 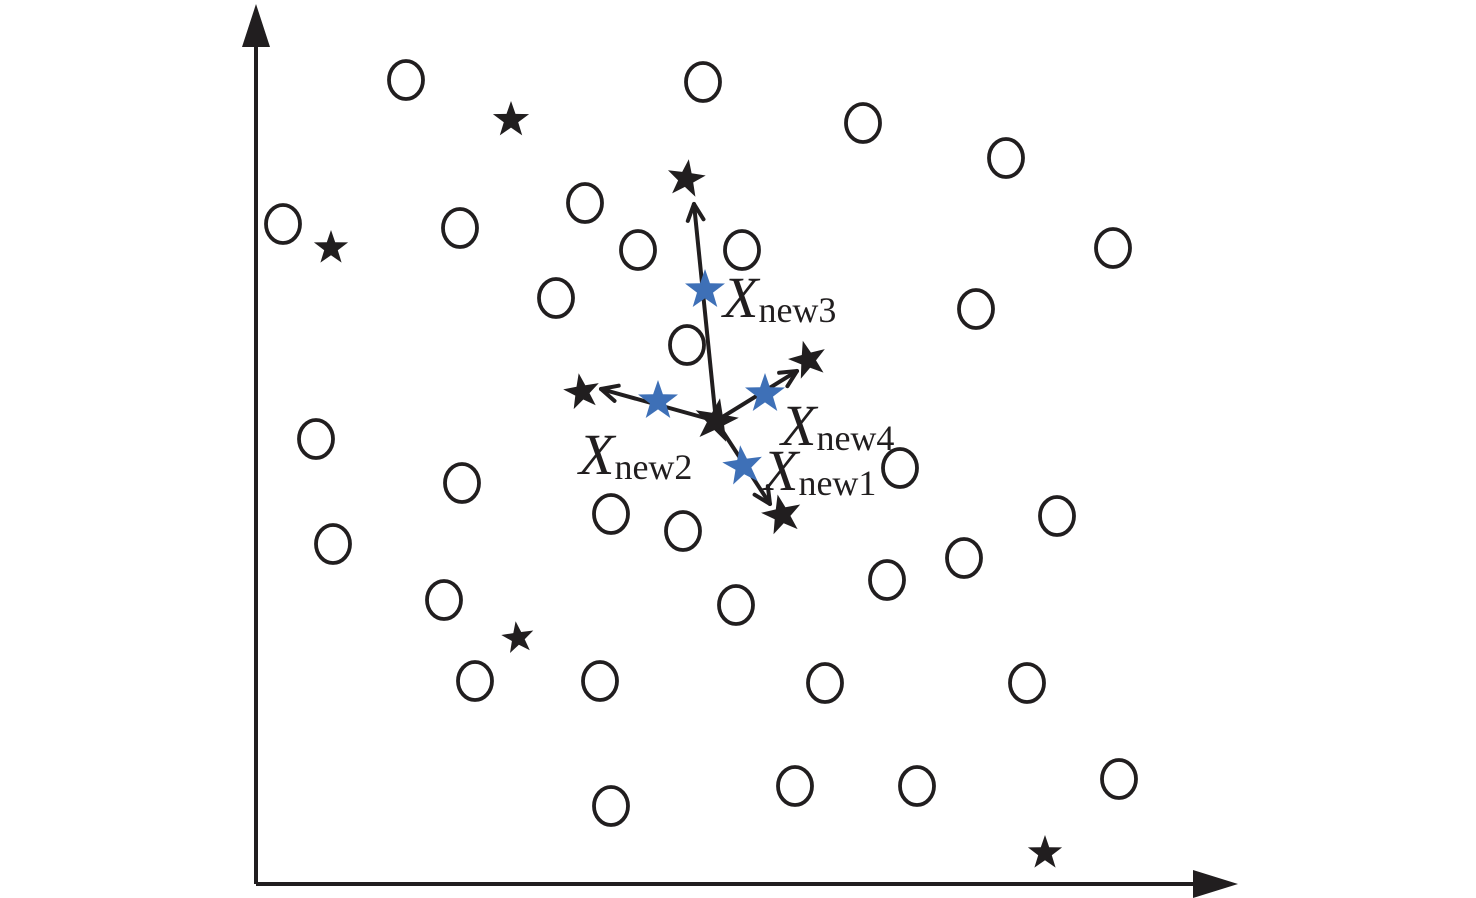 I want to click on label-subscript: new3, so click(x=797, y=310).